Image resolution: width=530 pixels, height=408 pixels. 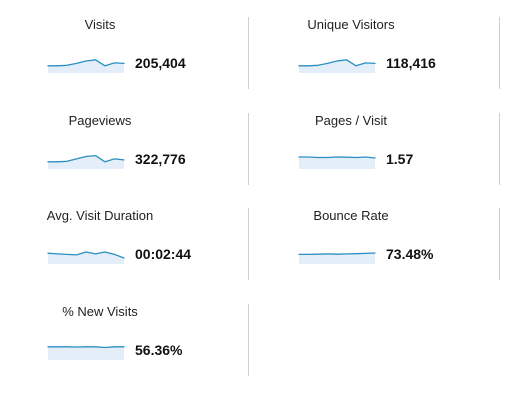 What do you see at coordinates (375, 244) in the screenshot?
I see `metric-card-bounce-rate: Bounce Rate 73.48%` at bounding box center [375, 244].